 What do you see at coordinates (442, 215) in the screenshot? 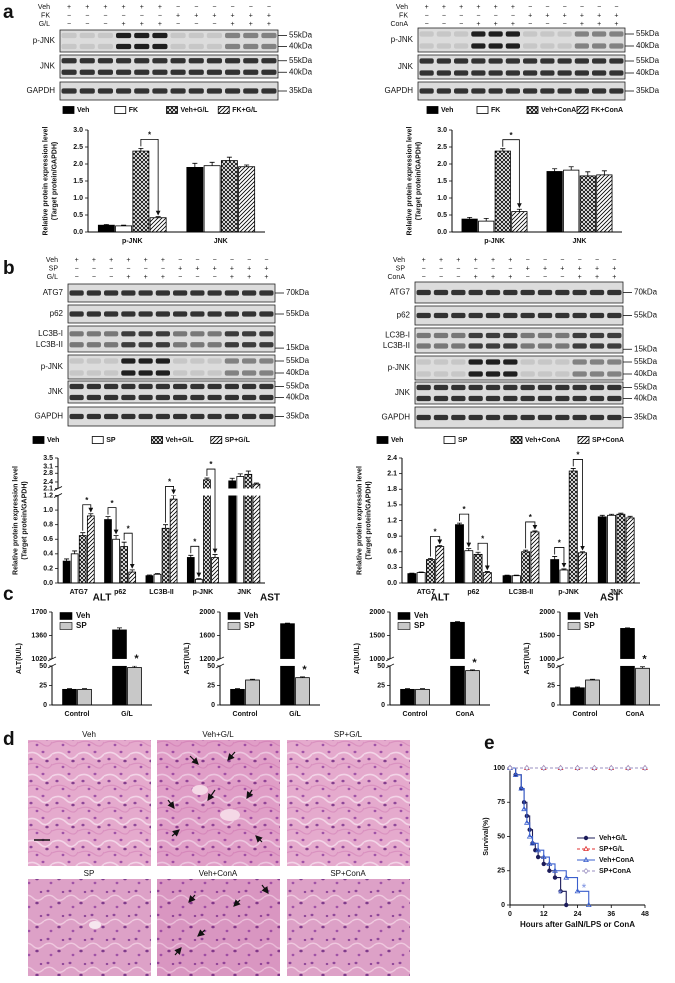
I see `y-tick-label: 0.5` at bounding box center [442, 215].